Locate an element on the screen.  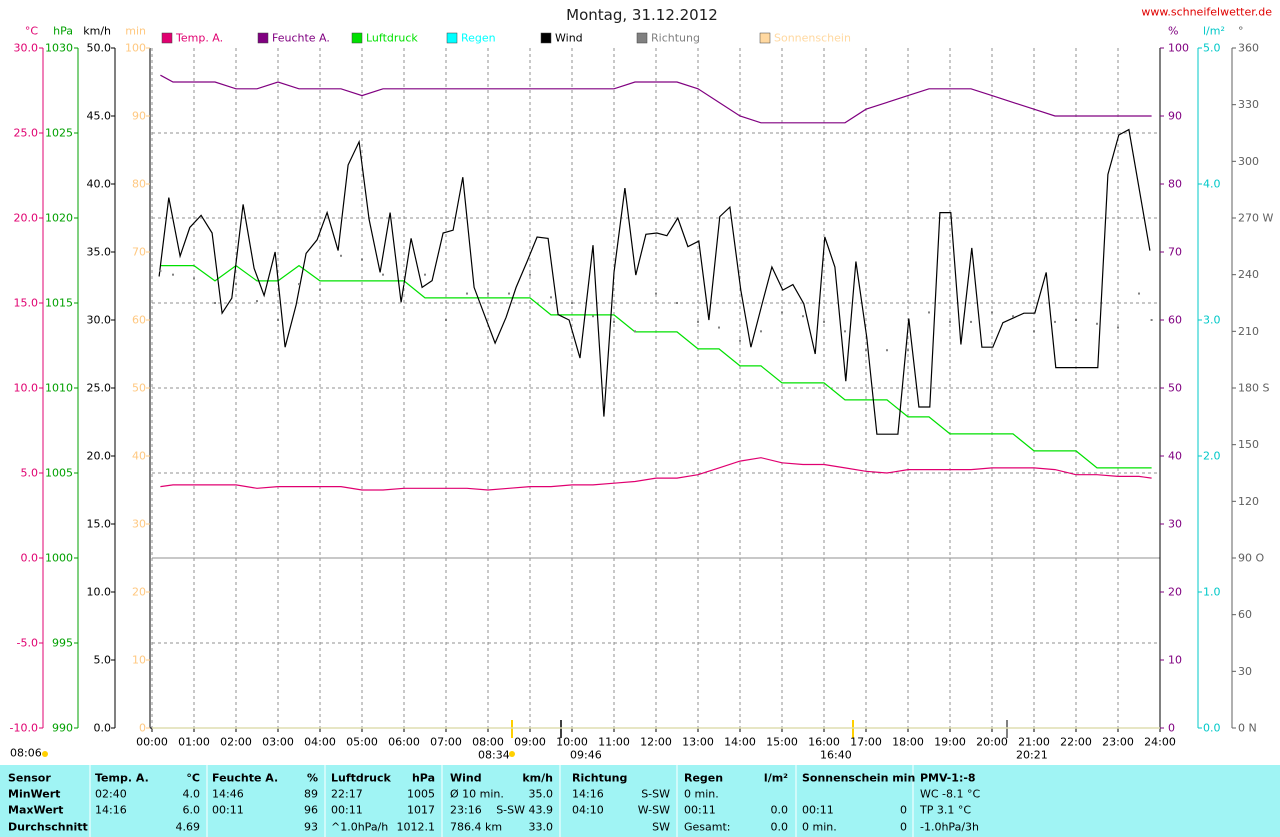
legend-label: Luftdruck is located at coordinates (392, 38).